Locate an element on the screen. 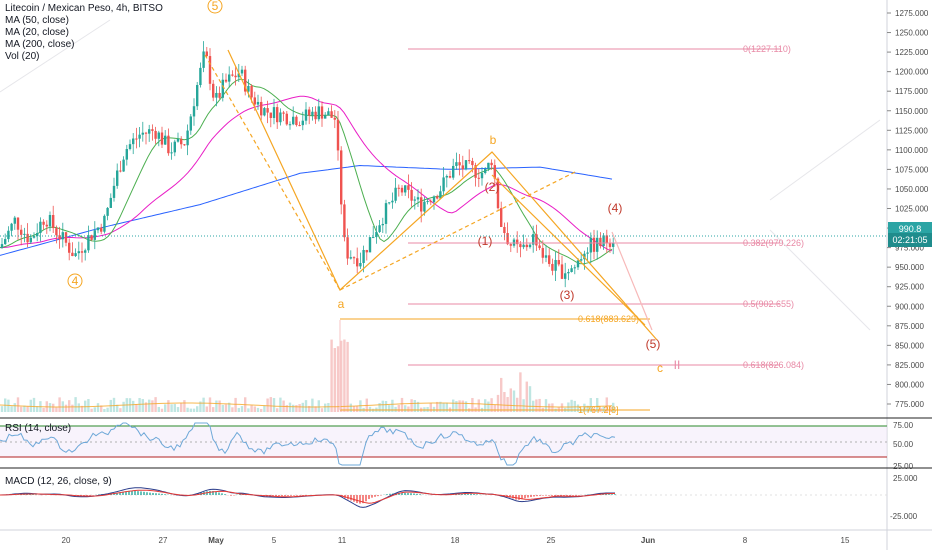 Image resolution: width=932 pixels, height=550 pixels. price-tick-label: 800.000 is located at coordinates (909, 384).